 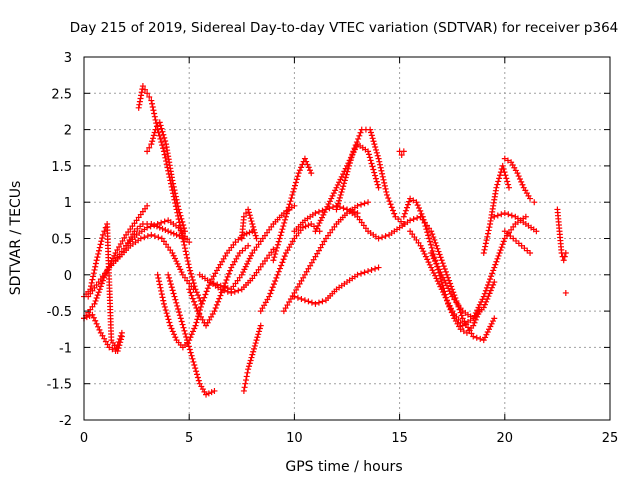 What do you see at coordinates (61, 167) in the screenshot?
I see `y-tick-label: 1.5` at bounding box center [61, 167].